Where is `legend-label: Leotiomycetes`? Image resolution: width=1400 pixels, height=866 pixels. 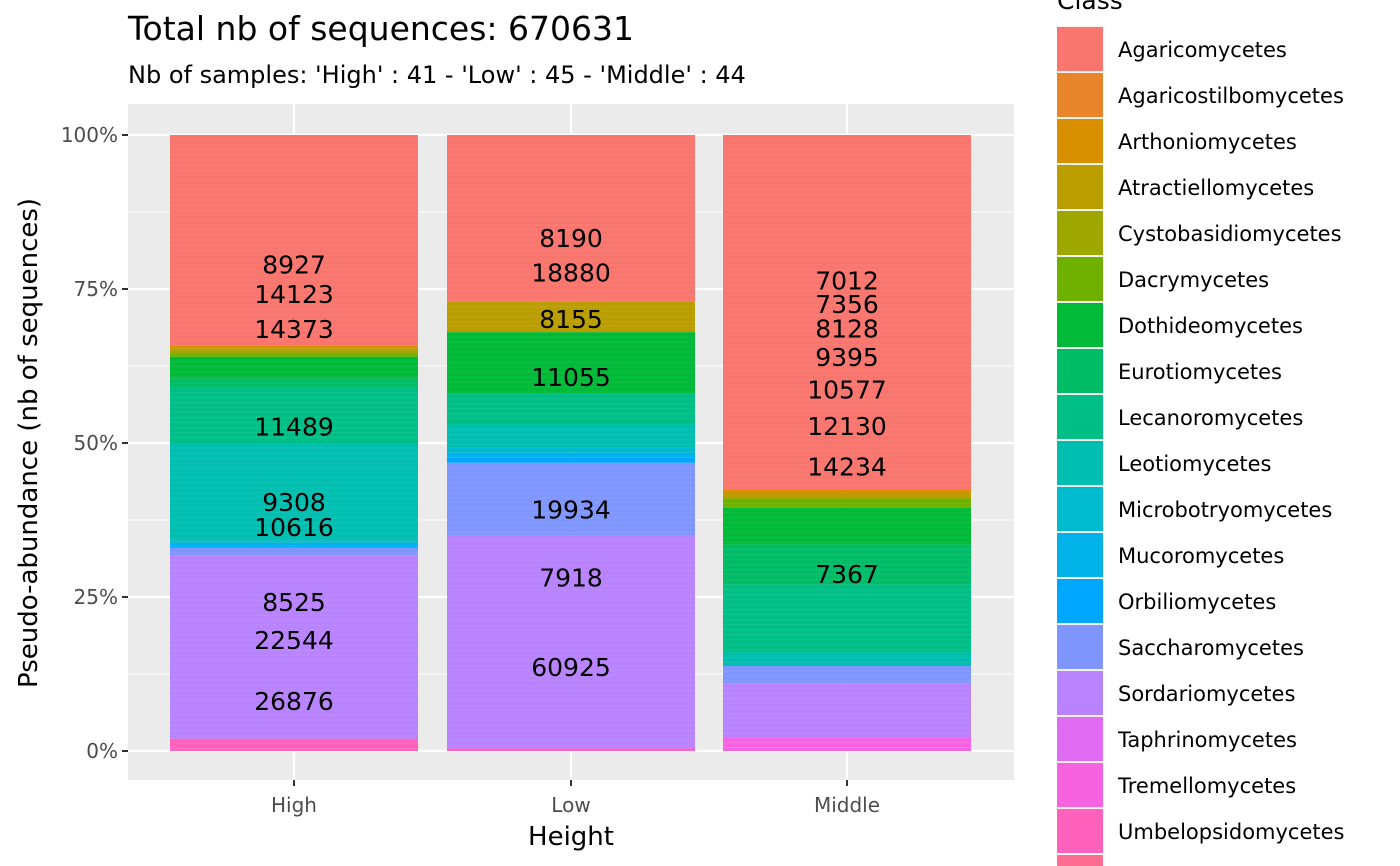
legend-label: Leotiomycetes is located at coordinates (1194, 464).